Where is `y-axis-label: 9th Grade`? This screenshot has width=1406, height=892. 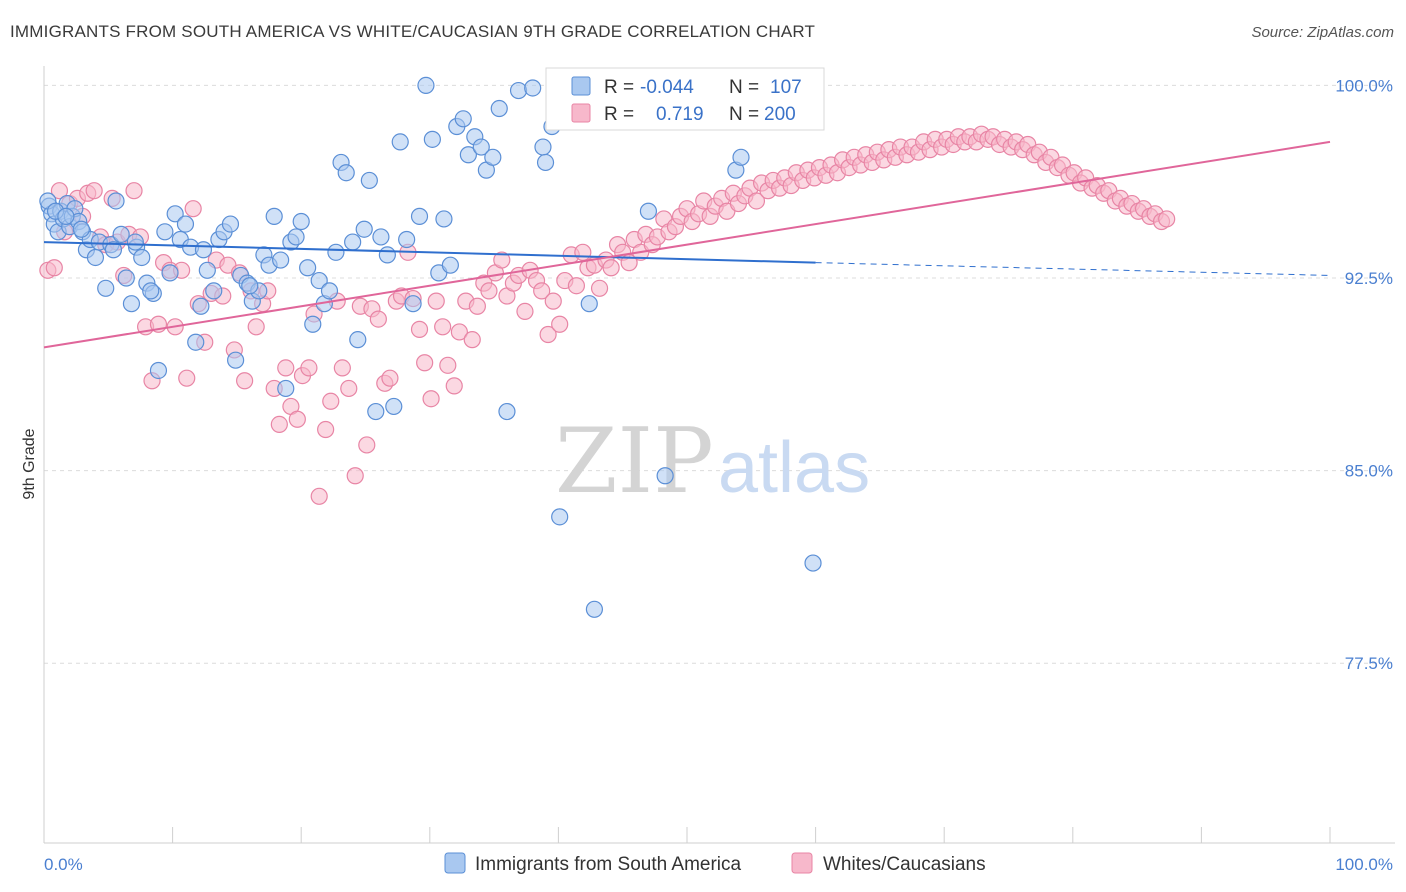
y-axis-label: 9th Grade is located at coordinates (29, 463).